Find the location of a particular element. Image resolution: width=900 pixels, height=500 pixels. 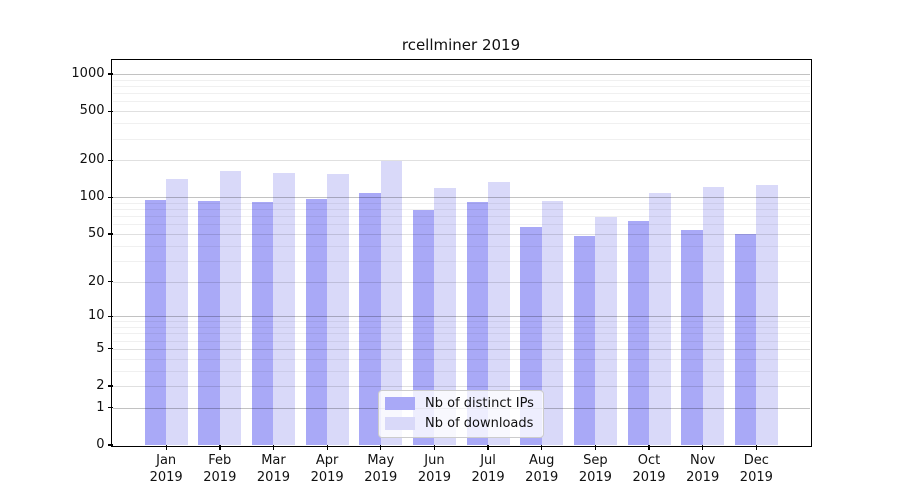

x-axis-tick-label: Oct 2019 is located at coordinates (649, 469).